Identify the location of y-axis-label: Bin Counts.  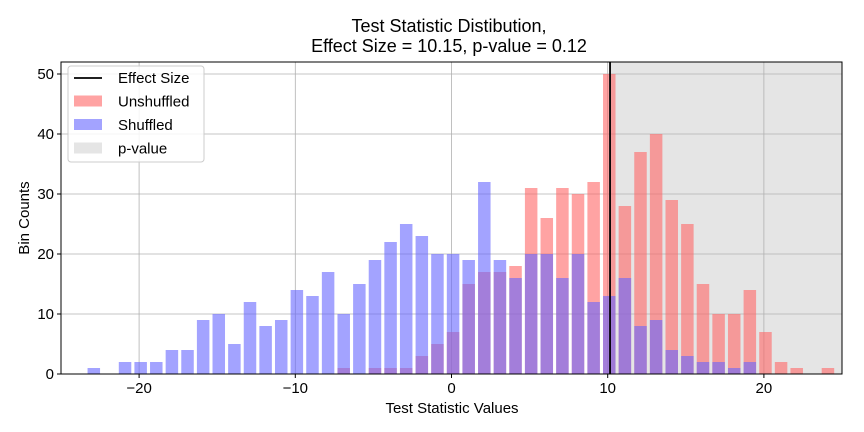
(24, 217).